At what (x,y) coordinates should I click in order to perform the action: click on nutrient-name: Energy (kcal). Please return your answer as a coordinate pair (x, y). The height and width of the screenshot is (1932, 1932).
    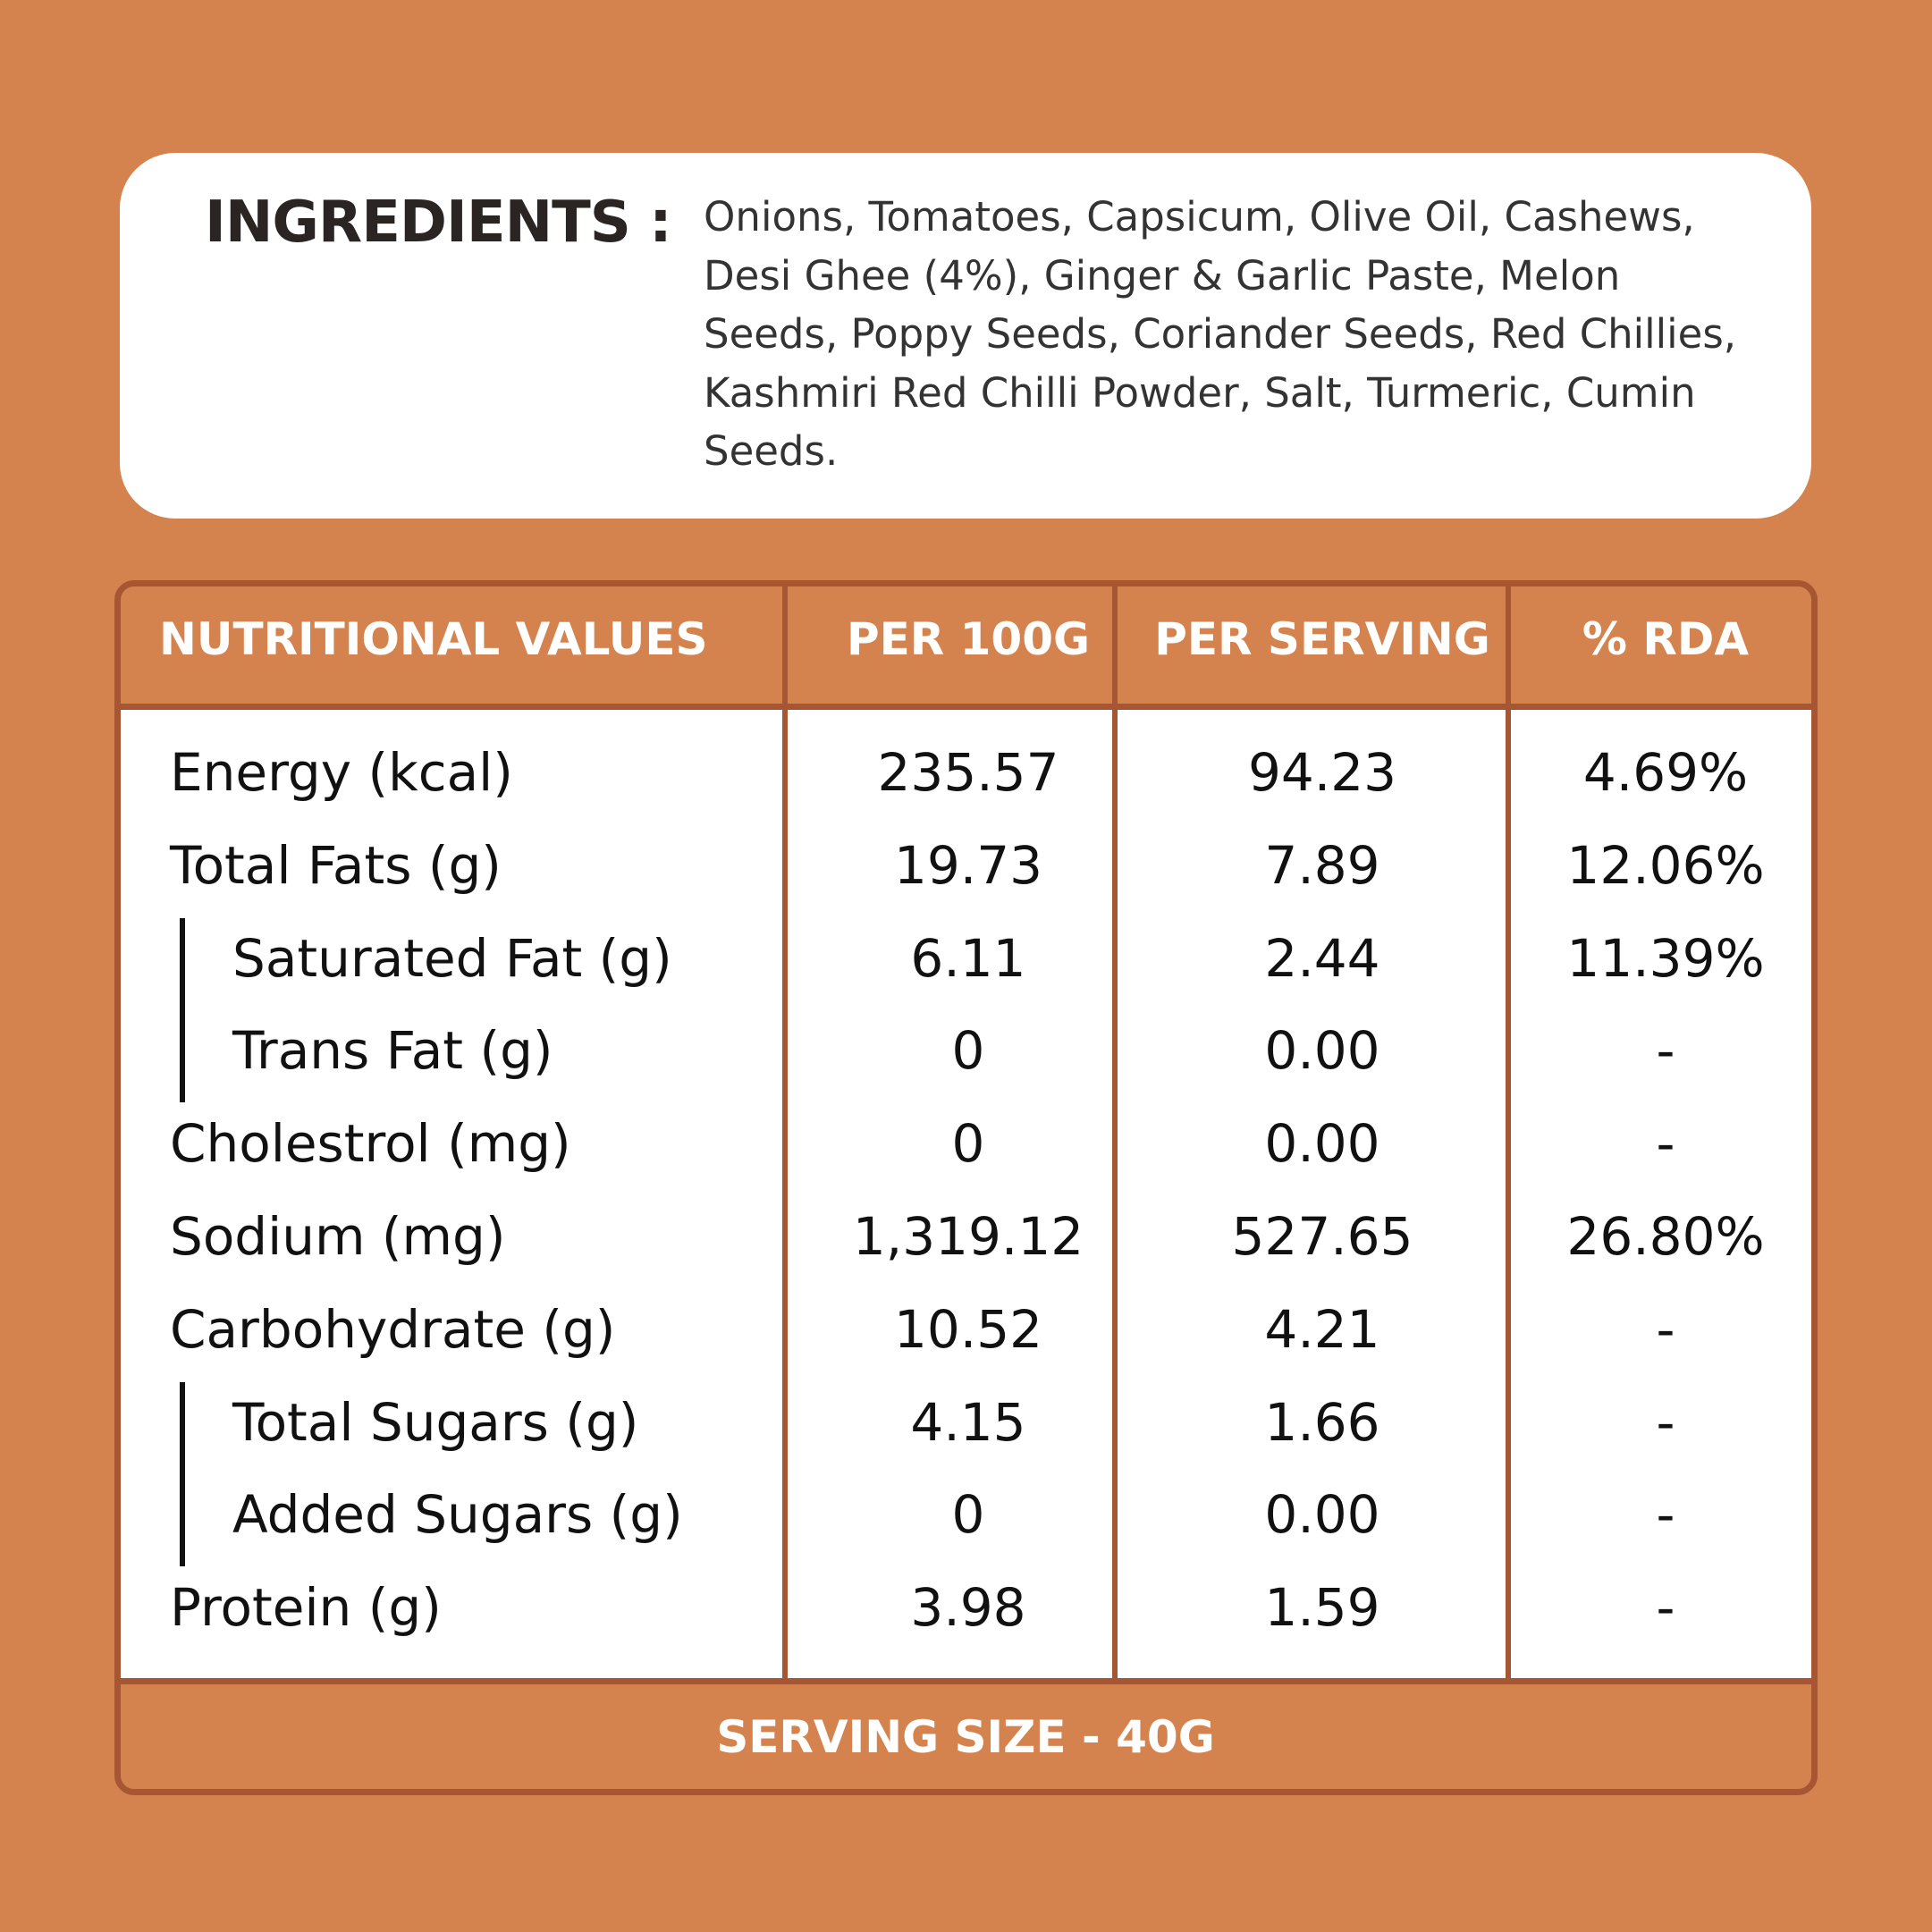
    Looking at the image, I should click on (341, 772).